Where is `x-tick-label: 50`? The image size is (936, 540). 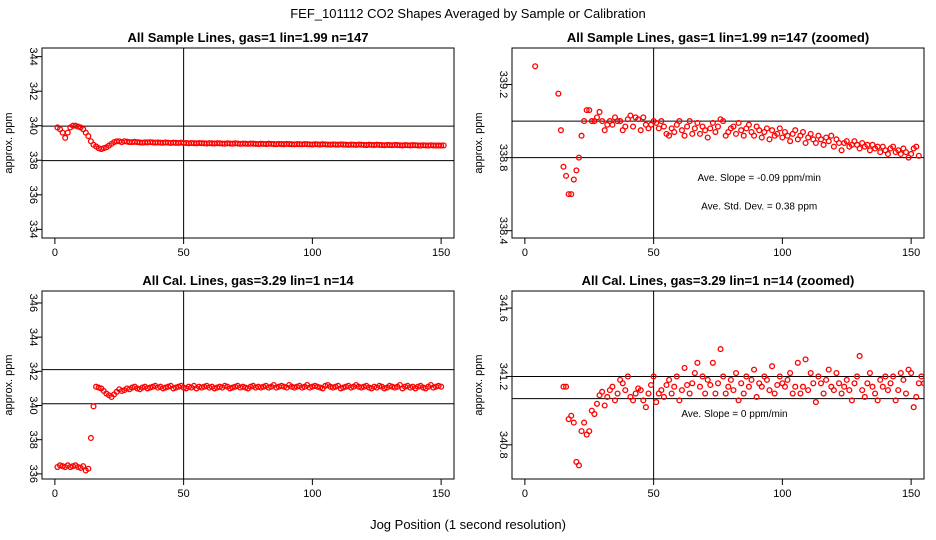
x-tick-label: 50 is located at coordinates (184, 253).